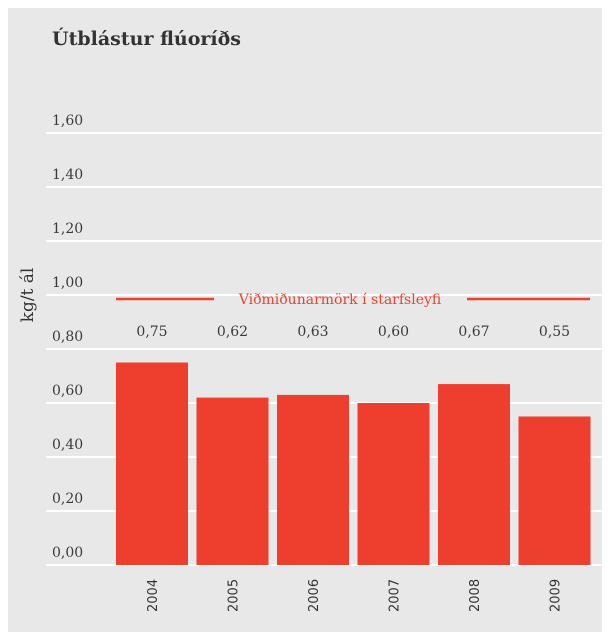  What do you see at coordinates (556, 595) in the screenshot?
I see `x-category-label: 2009` at bounding box center [556, 595].